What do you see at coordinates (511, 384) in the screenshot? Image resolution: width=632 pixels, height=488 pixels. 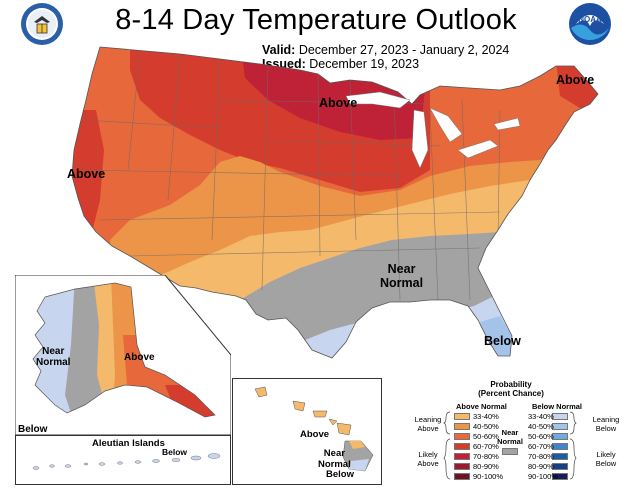 I see `legend-title-line1: Probability` at bounding box center [511, 384].